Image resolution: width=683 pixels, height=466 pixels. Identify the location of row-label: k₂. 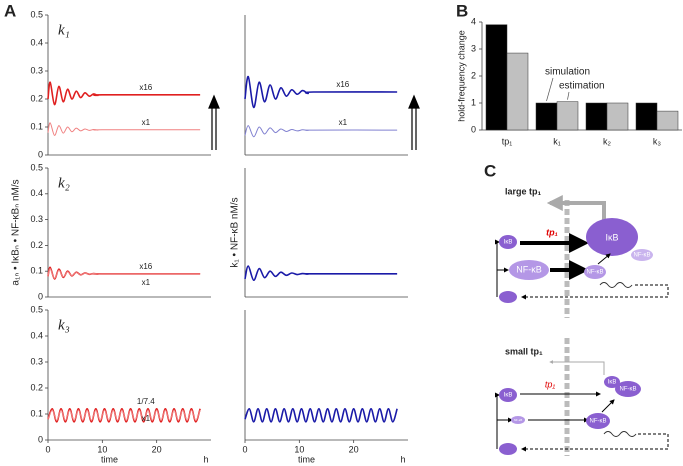
(64, 183).